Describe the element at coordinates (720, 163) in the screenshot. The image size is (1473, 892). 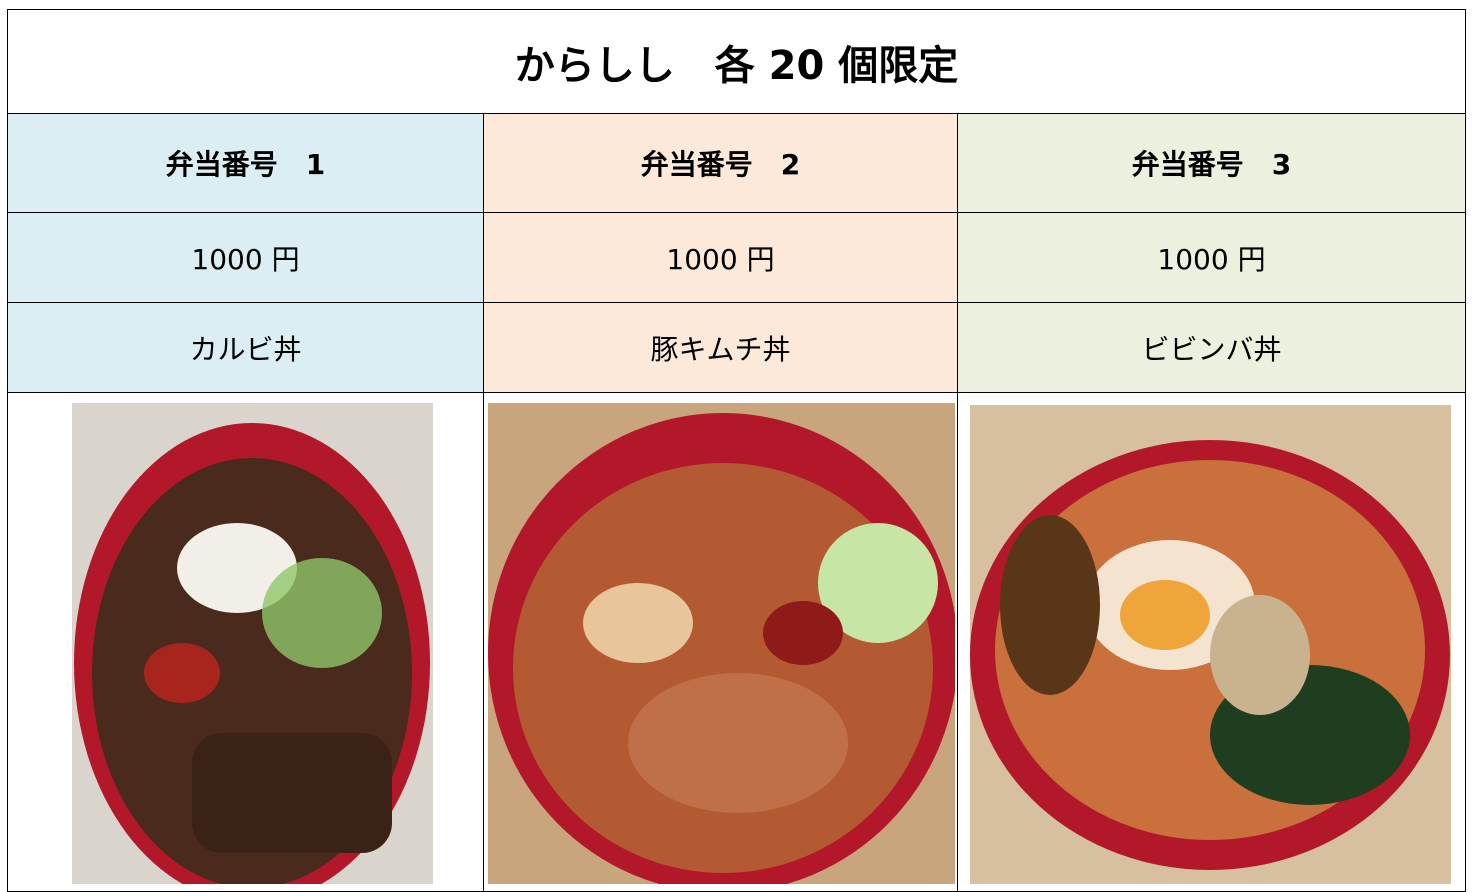
I see `header-cell: 弁当番号 2` at that location.